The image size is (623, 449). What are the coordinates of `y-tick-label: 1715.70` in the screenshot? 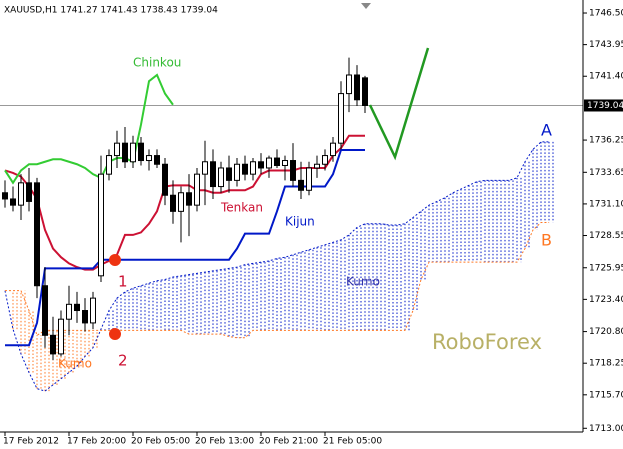 It's located at (606, 395).